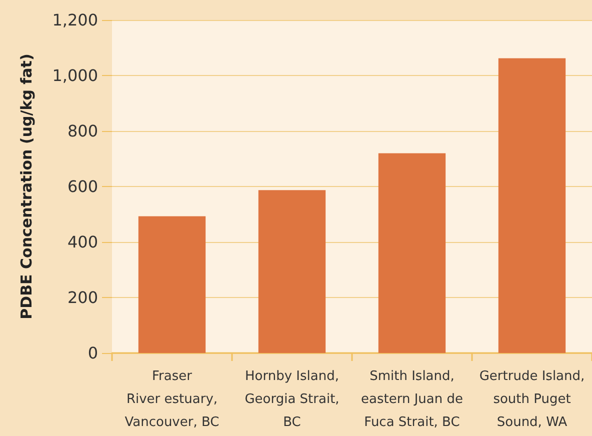 This screenshot has width=592, height=436. I want to click on y-tick-label: 400, so click(82, 242).